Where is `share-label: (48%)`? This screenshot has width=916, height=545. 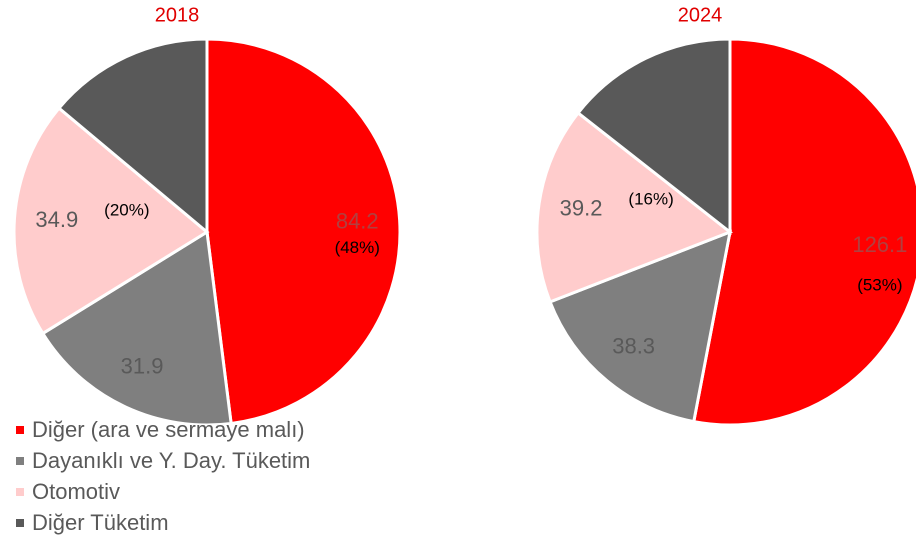
share-label: (48%) is located at coordinates (357, 247).